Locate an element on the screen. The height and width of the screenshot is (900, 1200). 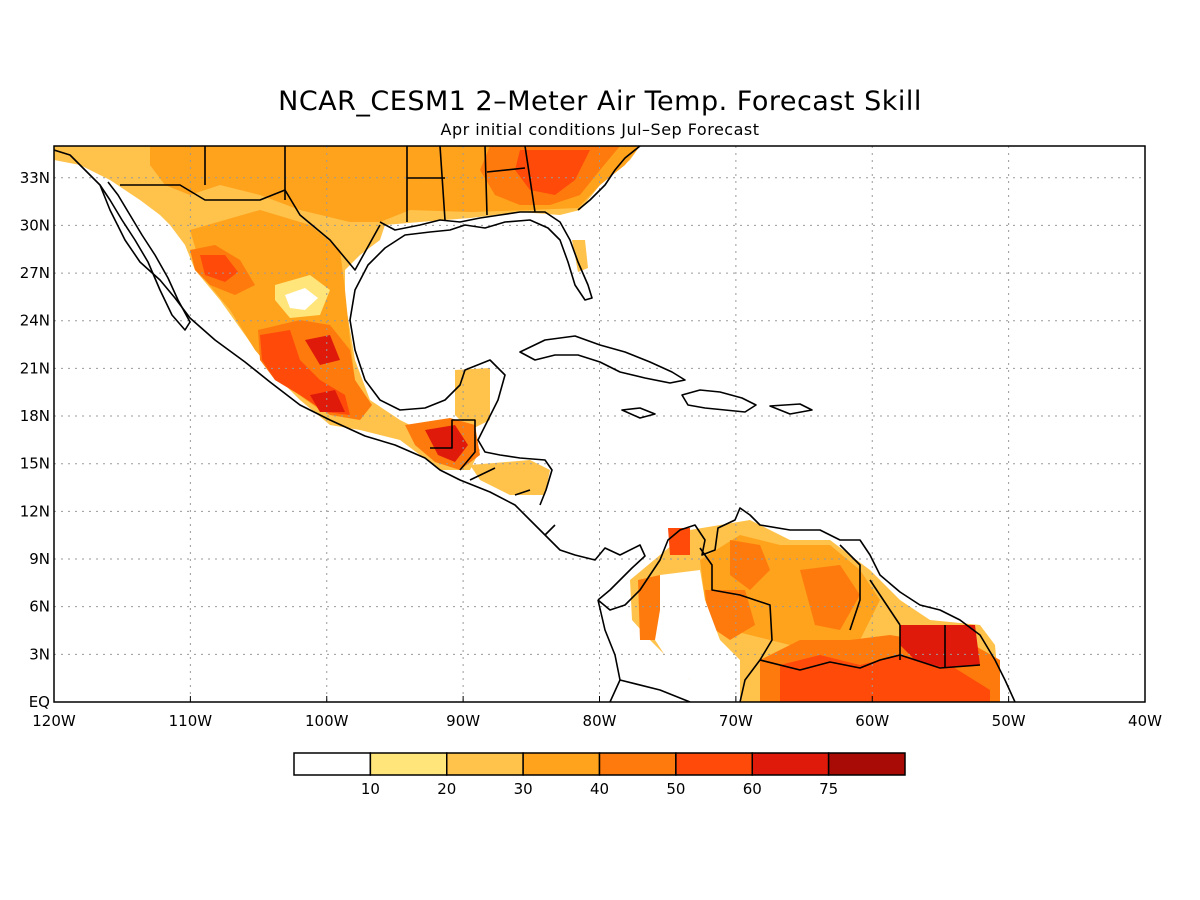
skill-region-venezuela-core is located at coordinates (750, 565).